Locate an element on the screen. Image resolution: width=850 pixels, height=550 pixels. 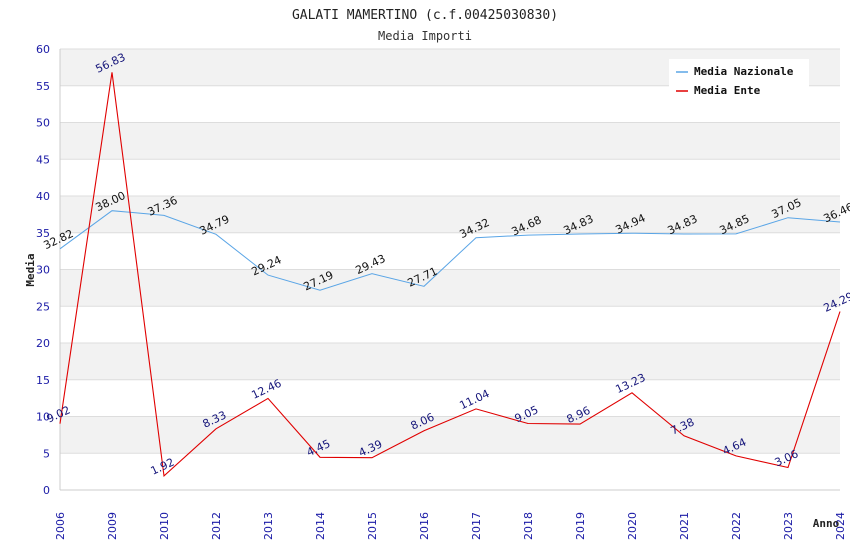
y-tick-label: 25 is located at coordinates (43, 306).